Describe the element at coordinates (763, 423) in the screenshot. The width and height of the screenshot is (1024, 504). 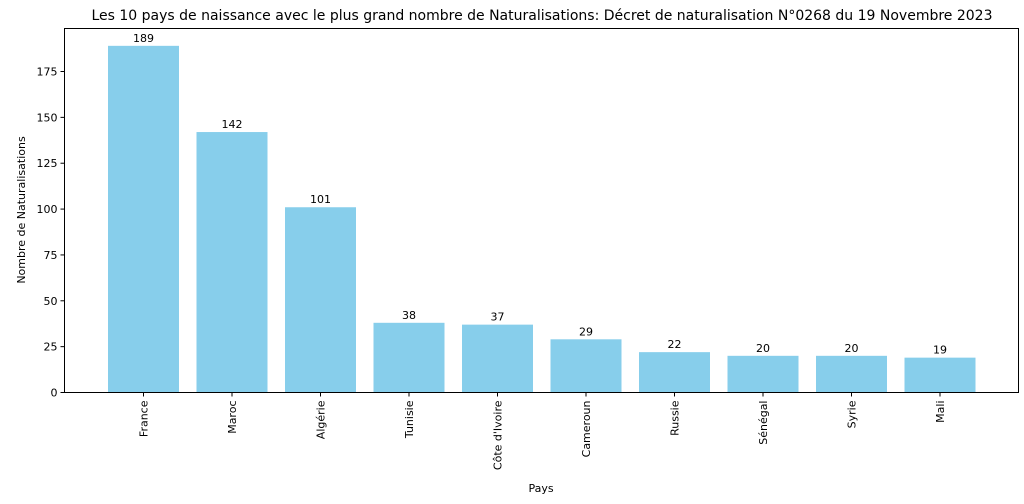
I see `x-tick-label-senegal: Sénégal` at that location.